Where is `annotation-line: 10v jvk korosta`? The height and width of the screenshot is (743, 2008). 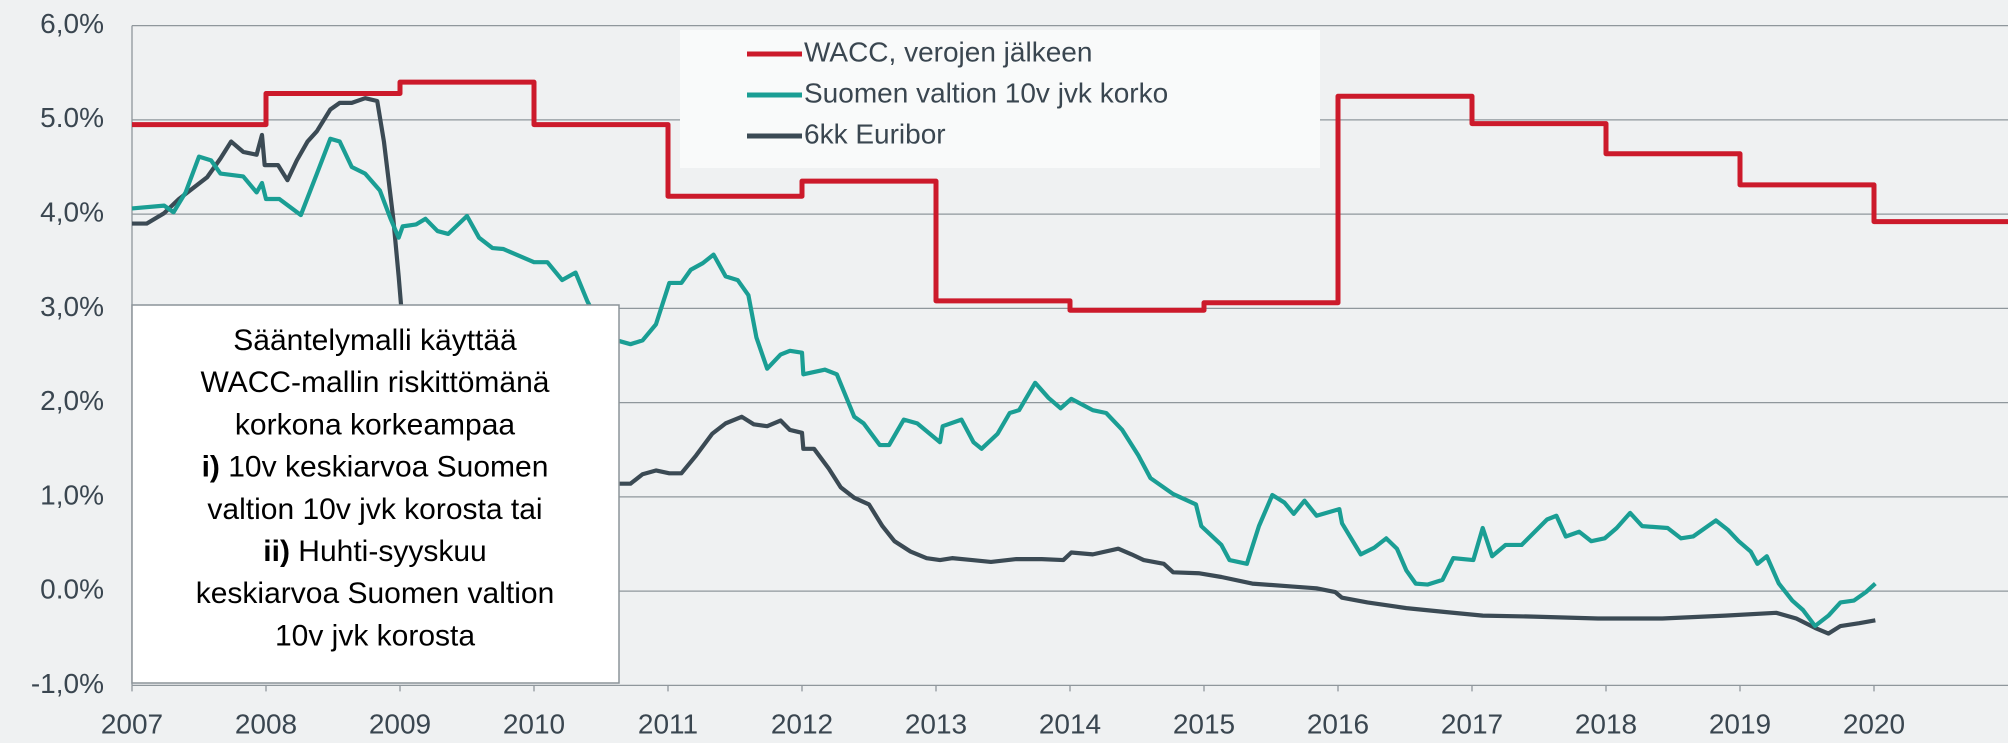 annotation-line: 10v jvk korosta is located at coordinates (375, 635).